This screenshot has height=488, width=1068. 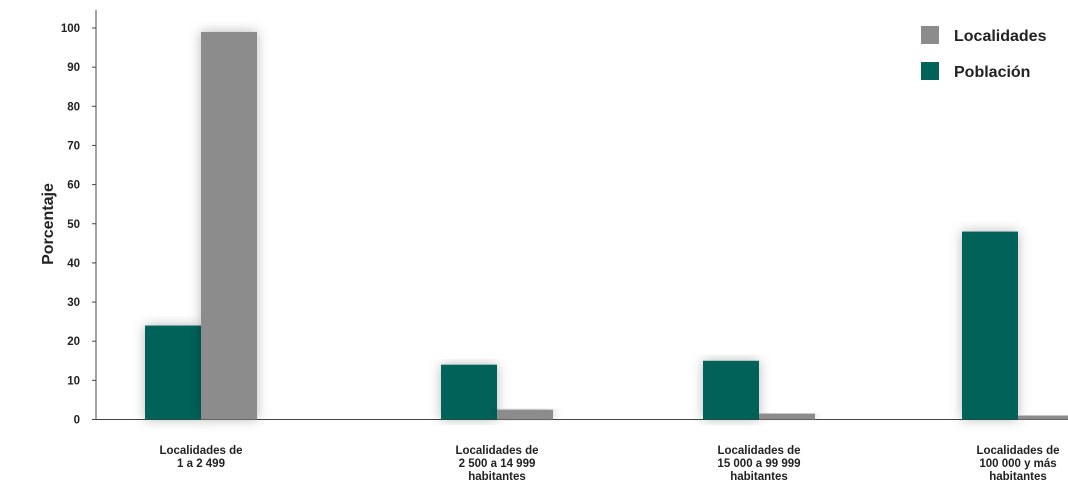 I want to click on legend-swatch-localidades, so click(x=930, y=35).